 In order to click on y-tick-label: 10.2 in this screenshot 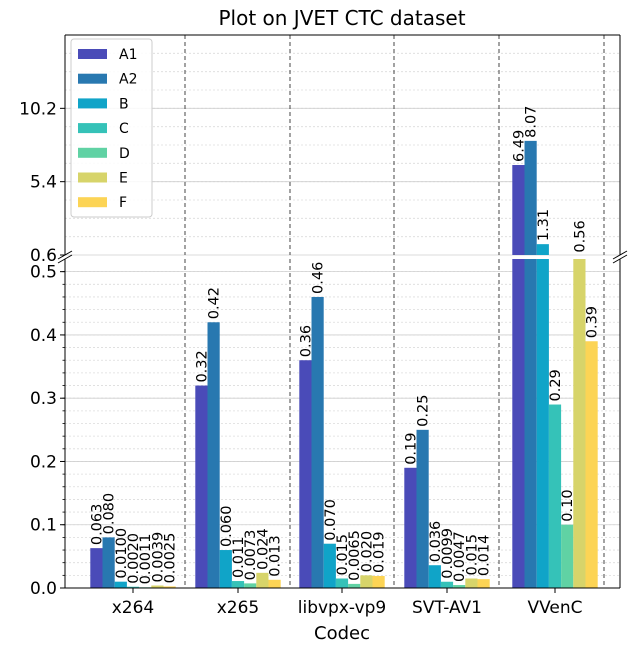, I will do `click(38, 109)`.